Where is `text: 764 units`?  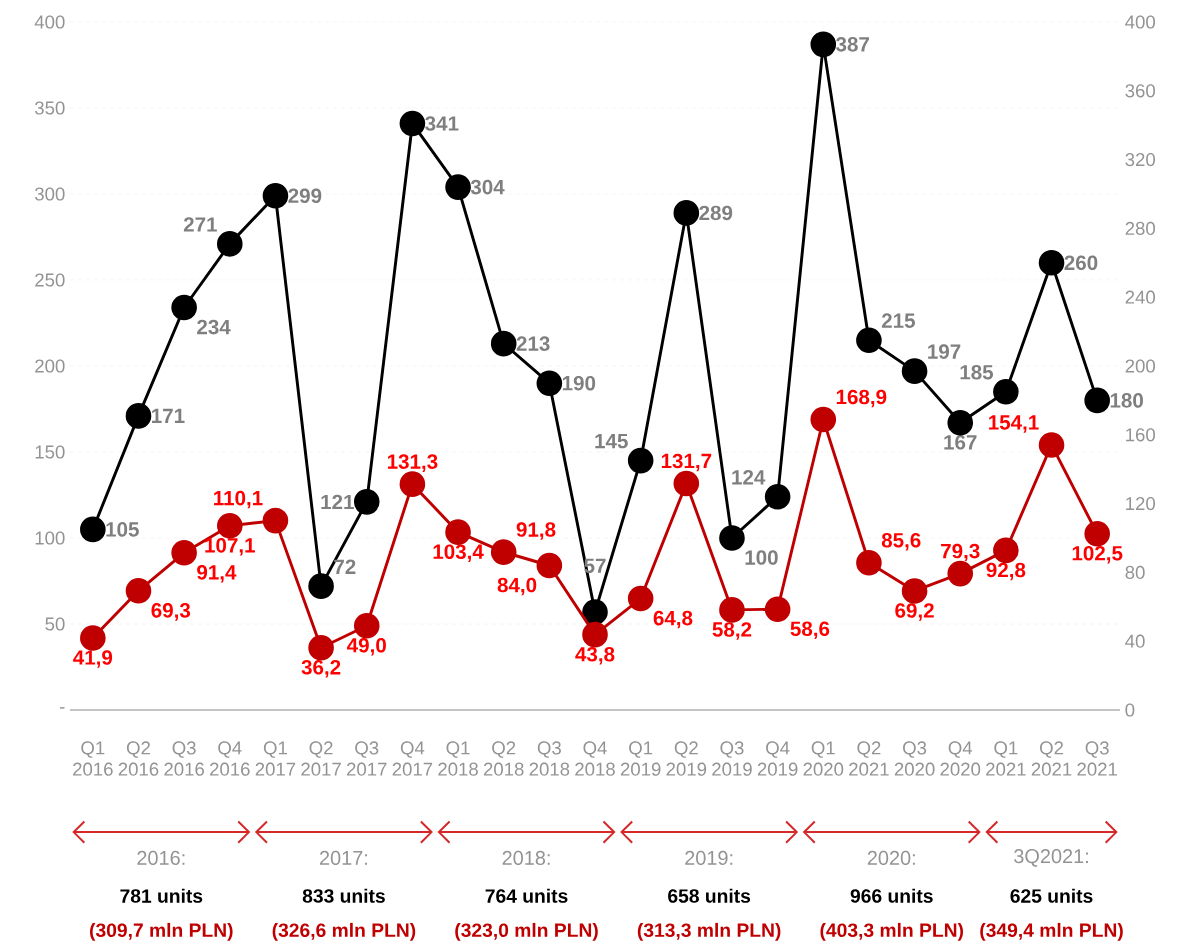
text: 764 units is located at coordinates (526, 895).